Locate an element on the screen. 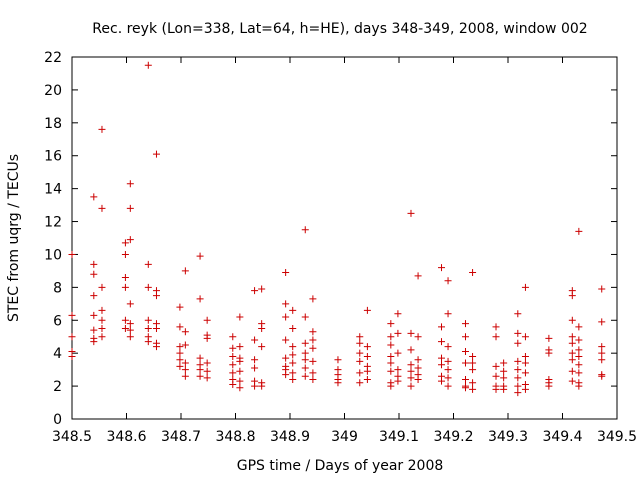  y-tick-label: 16 is located at coordinates (53, 157).